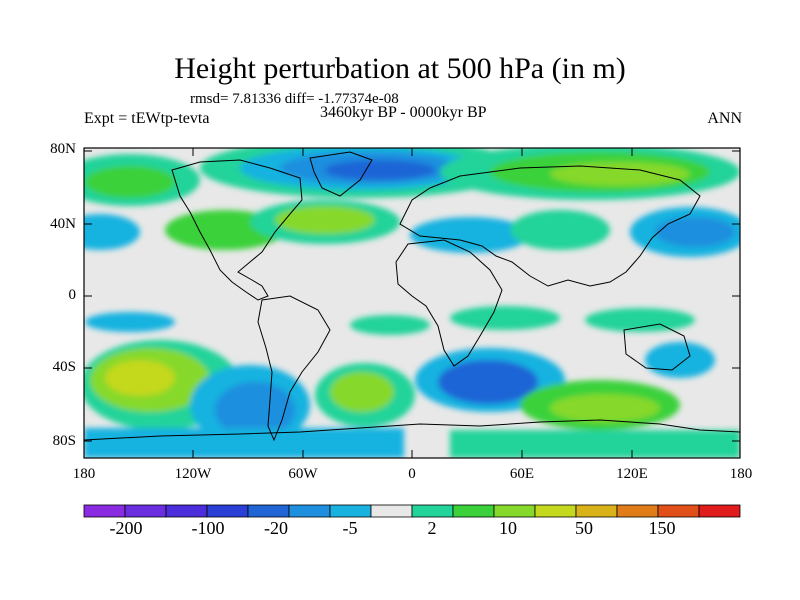  I want to click on colorbar-label: -200, so click(126, 528).